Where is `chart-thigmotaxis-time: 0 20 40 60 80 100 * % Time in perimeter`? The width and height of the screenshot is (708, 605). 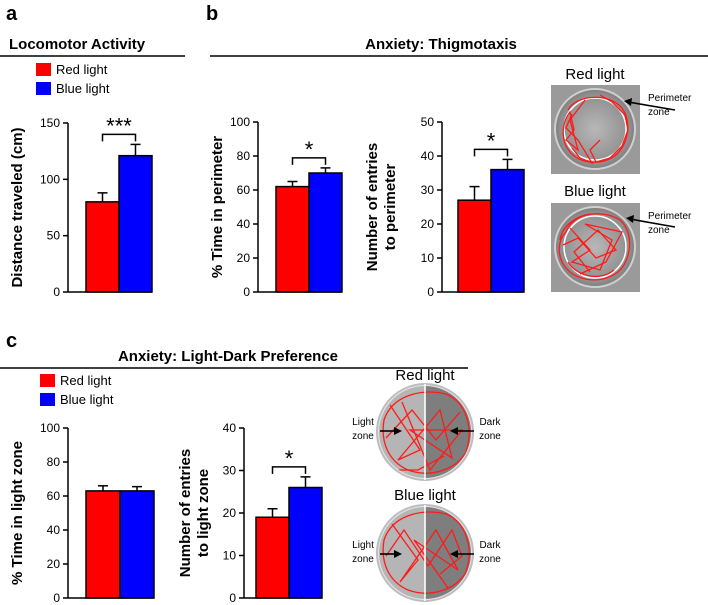 chart-thigmotaxis-time: 0 20 40 60 80 100 * % Time in perimeter is located at coordinates (276, 207).